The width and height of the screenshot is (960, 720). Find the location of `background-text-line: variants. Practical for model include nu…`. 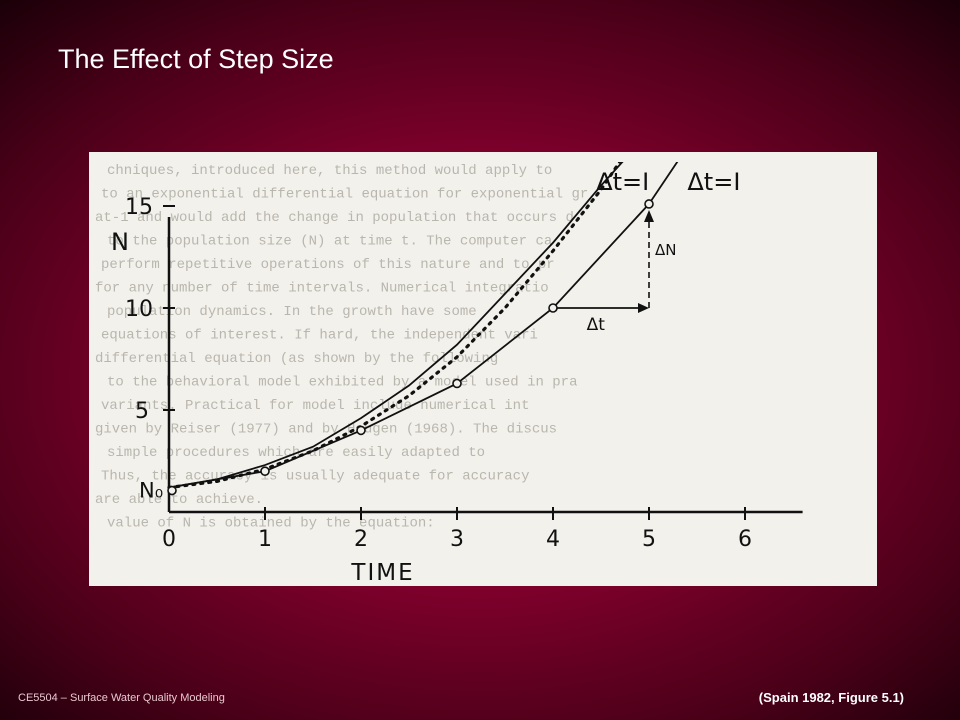

background-text-line: variants. Practical for model include nu… is located at coordinates (315, 406).